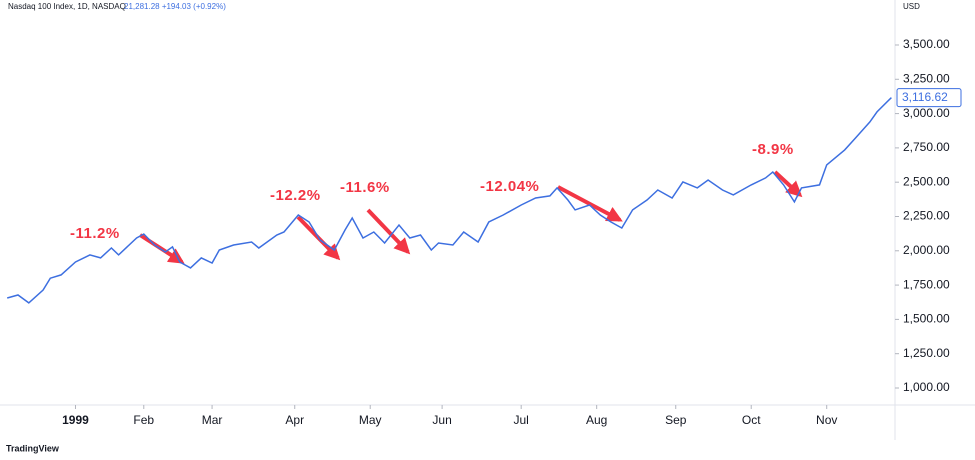  What do you see at coordinates (926, 181) in the screenshot?
I see `y-tick-label: 2,500.00` at bounding box center [926, 181].